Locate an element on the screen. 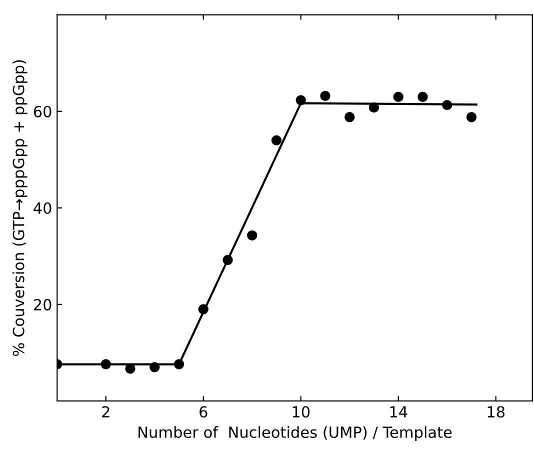 This screenshot has height=449, width=534. x-tick-label: 6 is located at coordinates (204, 412).